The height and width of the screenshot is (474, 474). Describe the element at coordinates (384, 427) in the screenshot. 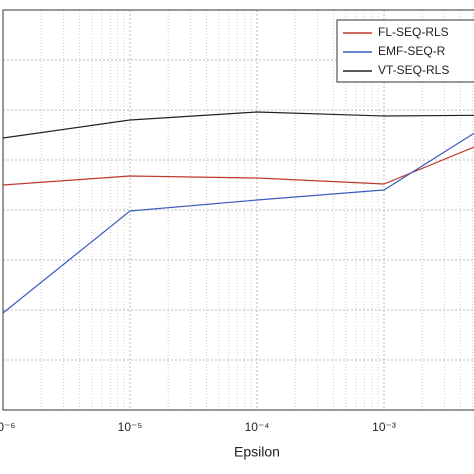

I see `x-tick-label: 10⁻³` at that location.